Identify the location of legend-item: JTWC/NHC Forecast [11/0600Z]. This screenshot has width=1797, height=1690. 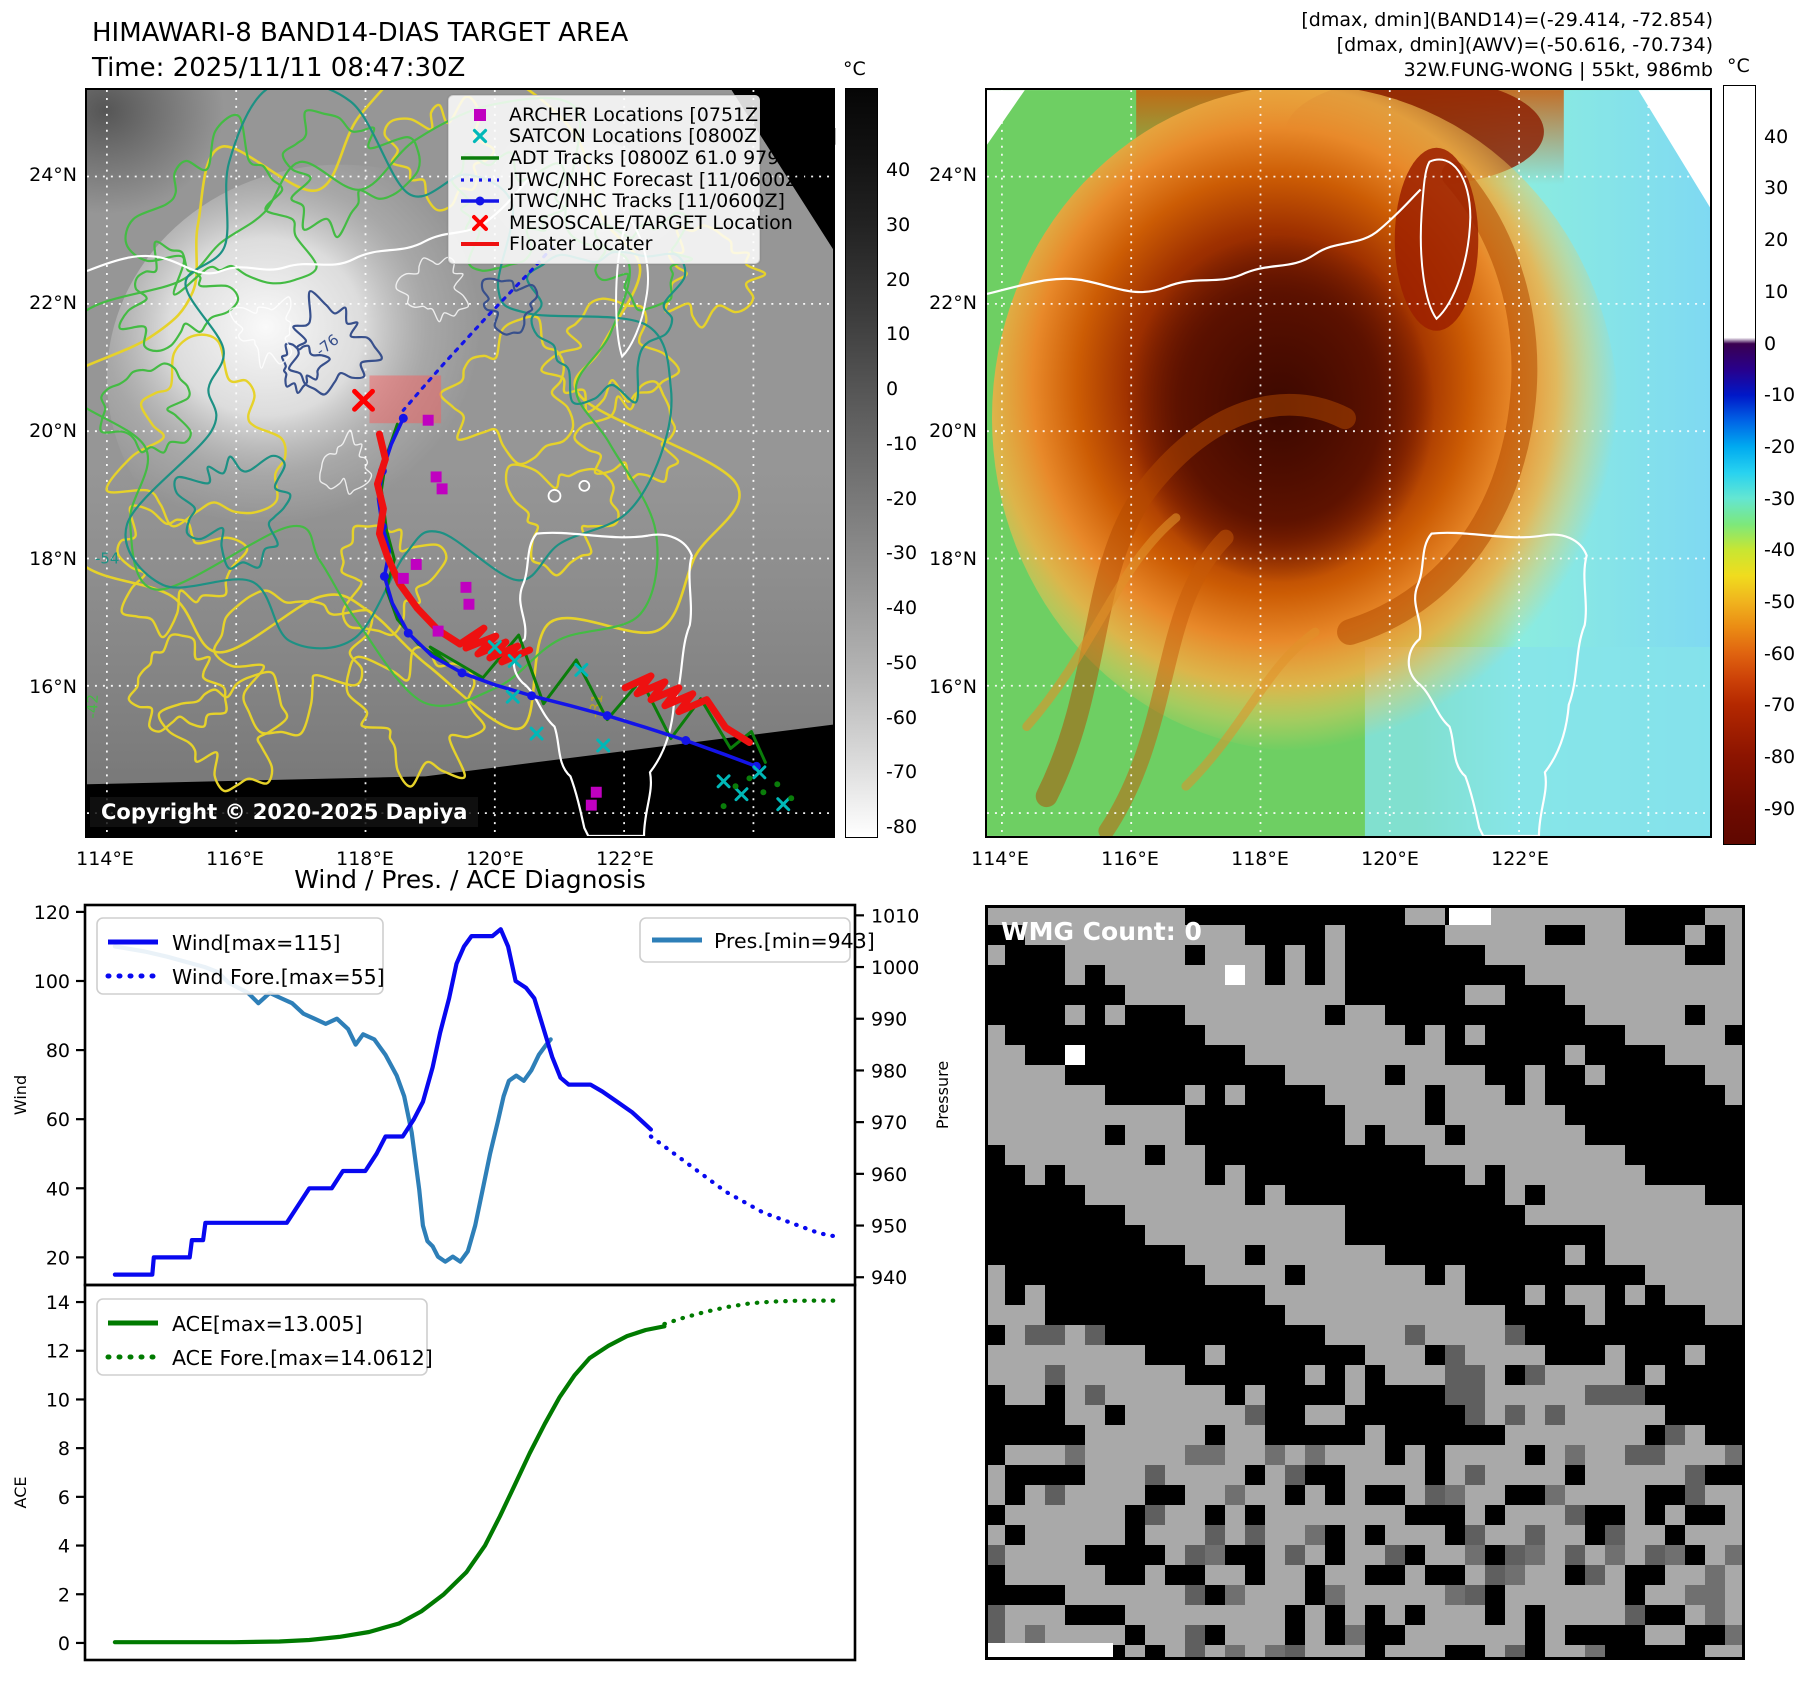
(631, 180).